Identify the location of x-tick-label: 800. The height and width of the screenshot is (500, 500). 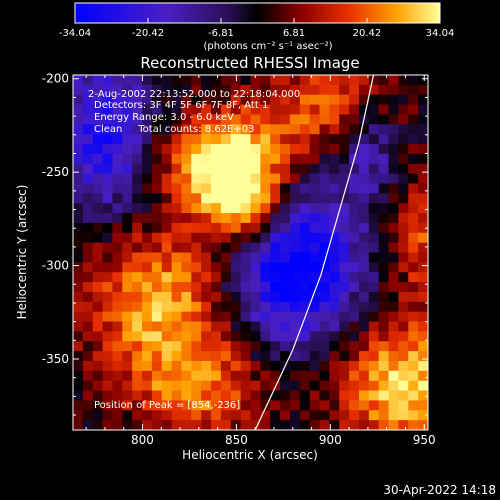
(142, 440).